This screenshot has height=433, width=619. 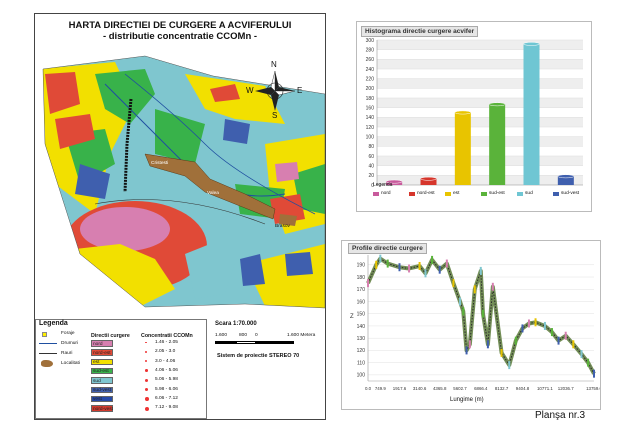 What do you see at coordinates (440, 388) in the screenshot?
I see `x-tick-label: 4365.8` at bounding box center [440, 388].